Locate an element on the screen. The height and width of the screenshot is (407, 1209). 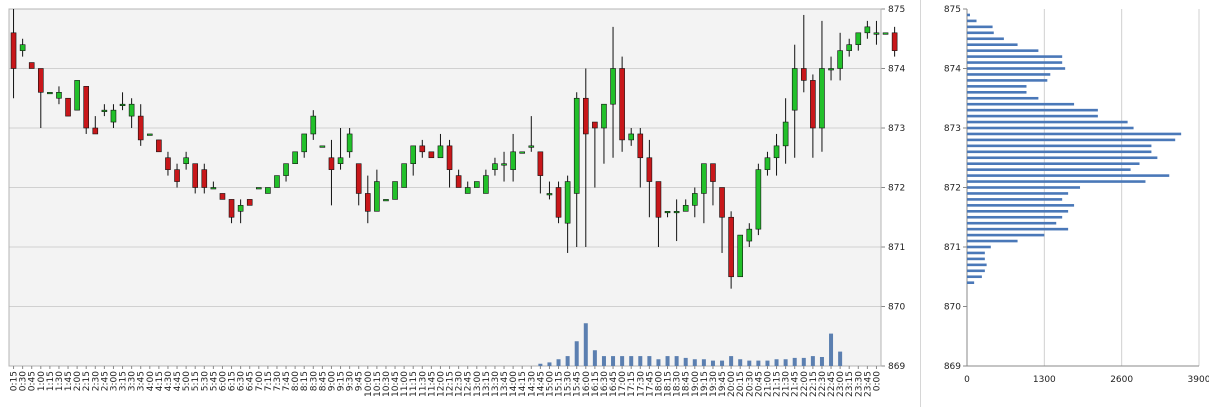
x-tick-label: 17:30 is located at coordinates (641, 384).